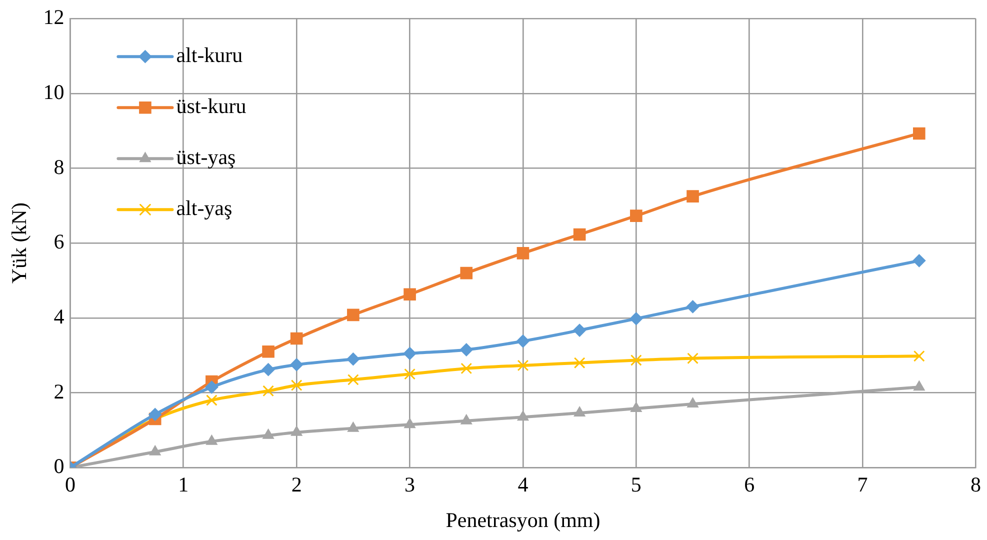 This screenshot has width=987, height=540. I want to click on y-tick-label: 6, so click(59, 242).